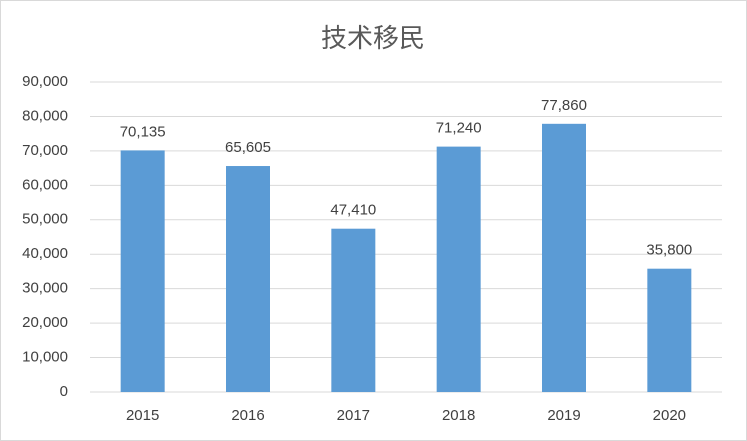 The image size is (747, 441). I want to click on x-tick-label: 2016, so click(247, 415).